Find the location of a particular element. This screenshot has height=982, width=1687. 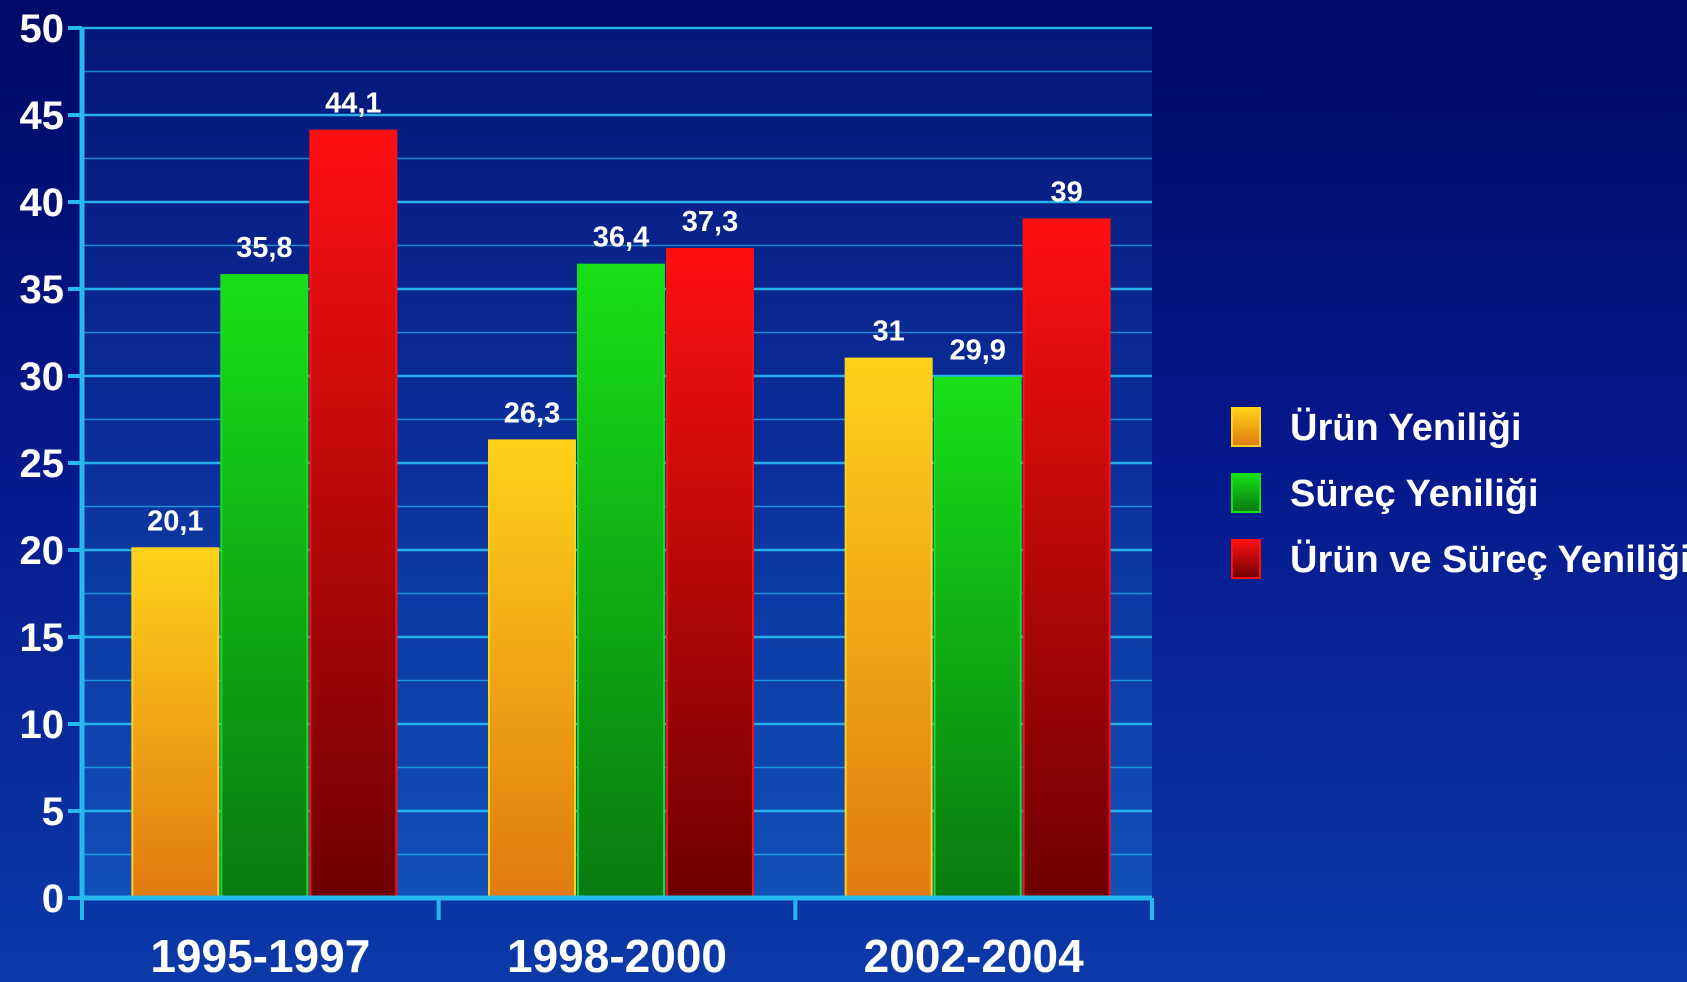

y-tick-label-0: 0 is located at coordinates (53, 899).